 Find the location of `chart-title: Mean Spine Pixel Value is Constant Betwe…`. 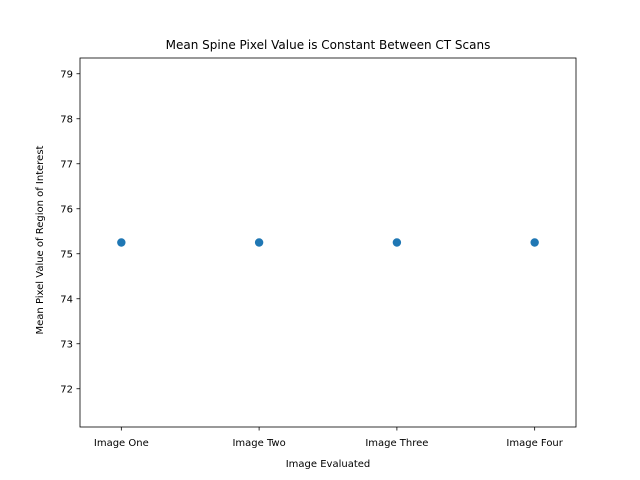

chart-title: Mean Spine Pixel Value is Constant Betwe… is located at coordinates (328, 45).